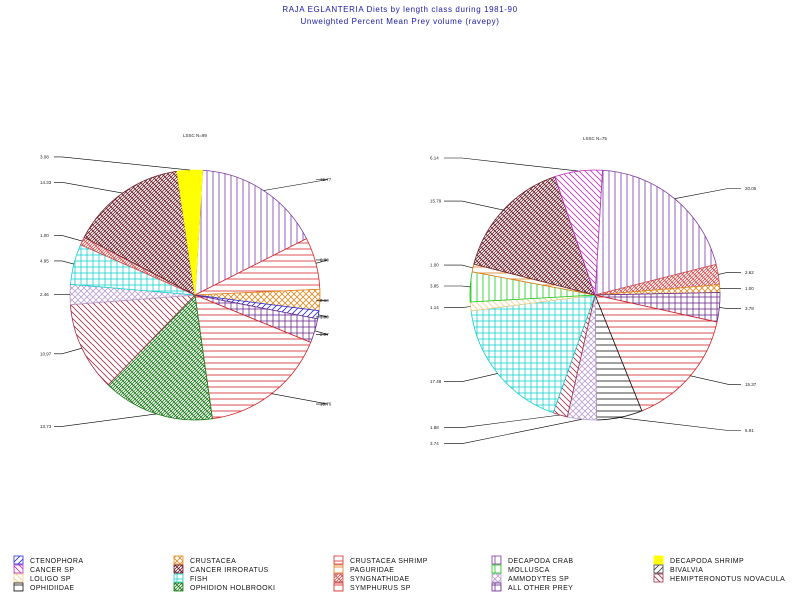 The image size is (800, 600). Describe the element at coordinates (56, 561) in the screenshot. I see `legend-label: CTENOPHORA` at that location.